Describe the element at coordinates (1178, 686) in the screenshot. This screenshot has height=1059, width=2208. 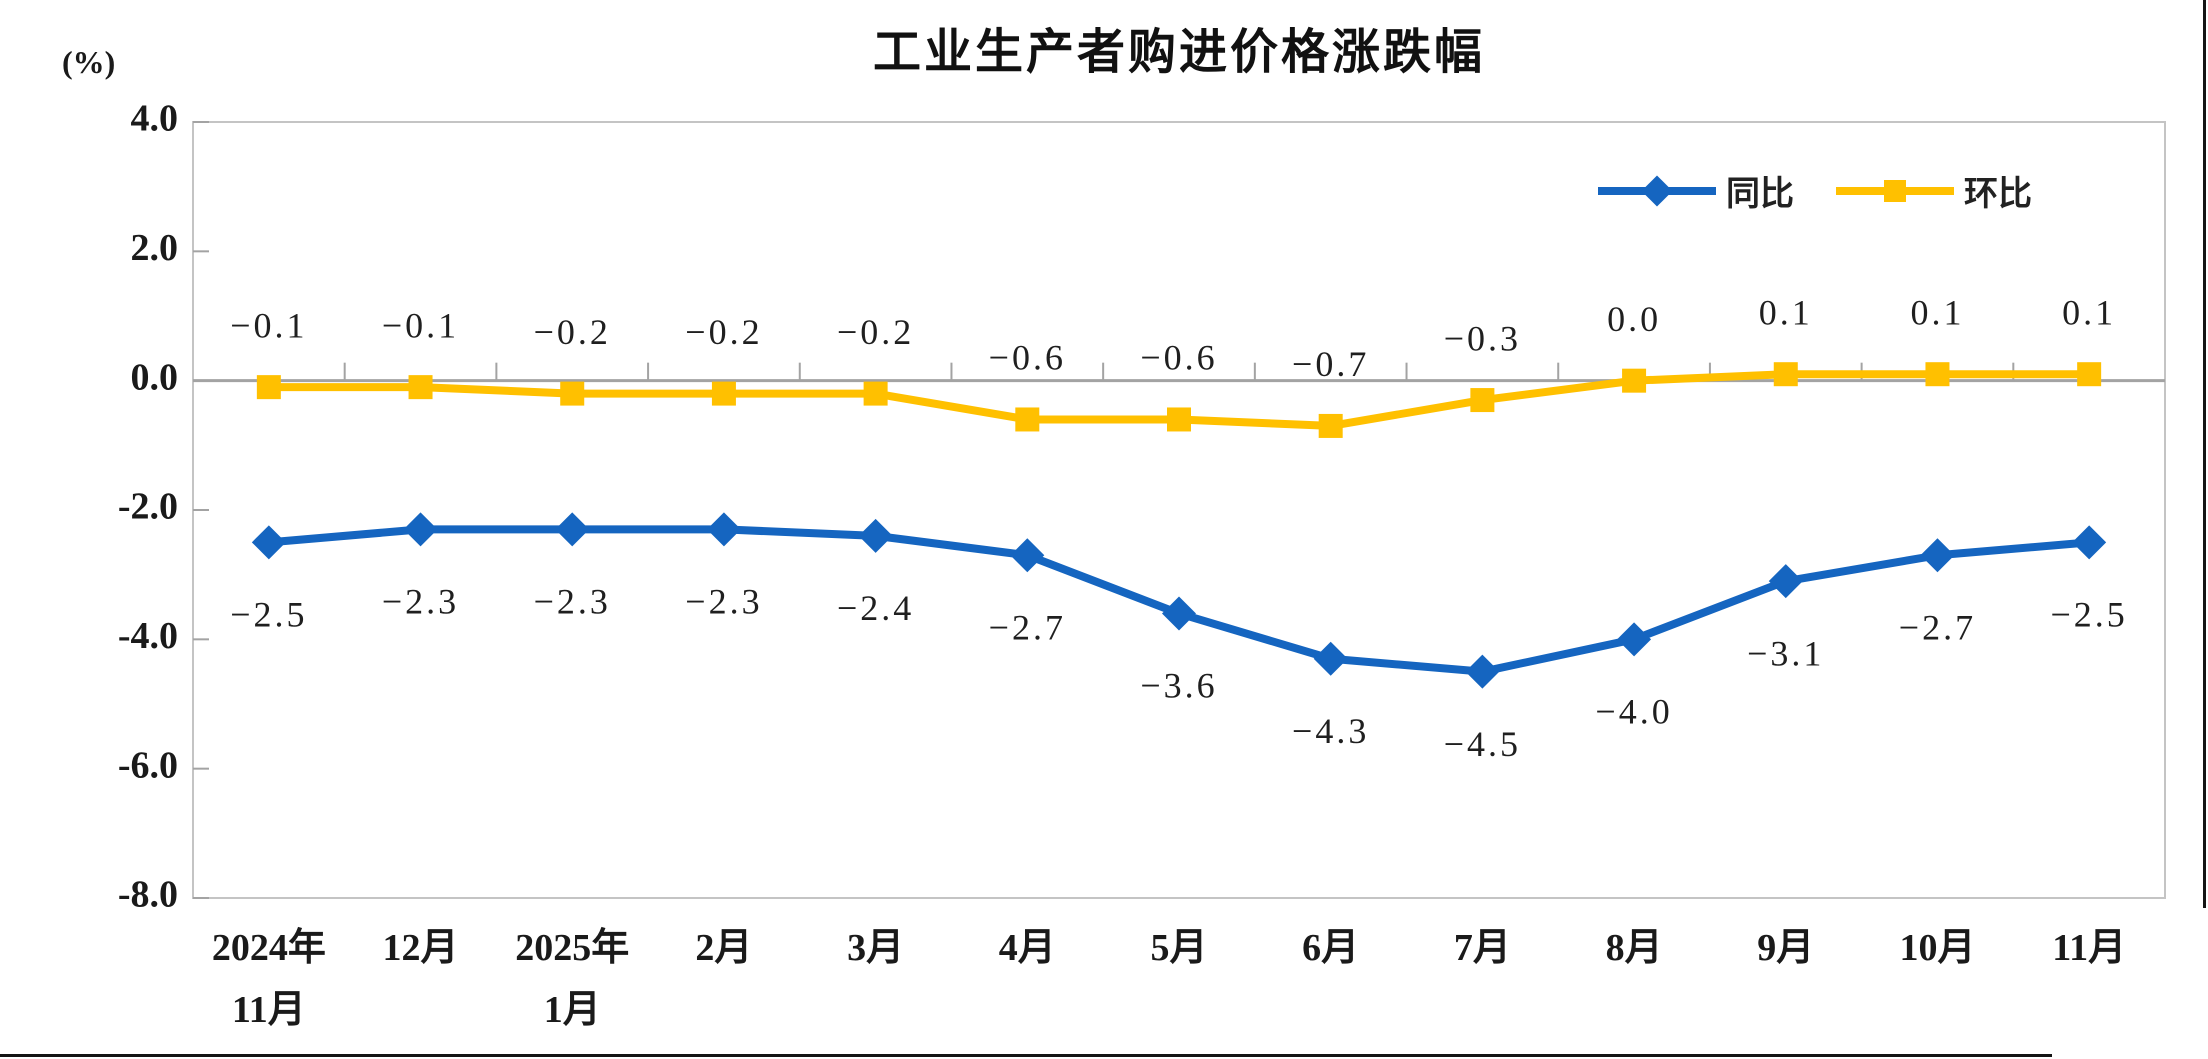
I see `yoy-data-label: −3.6` at that location.